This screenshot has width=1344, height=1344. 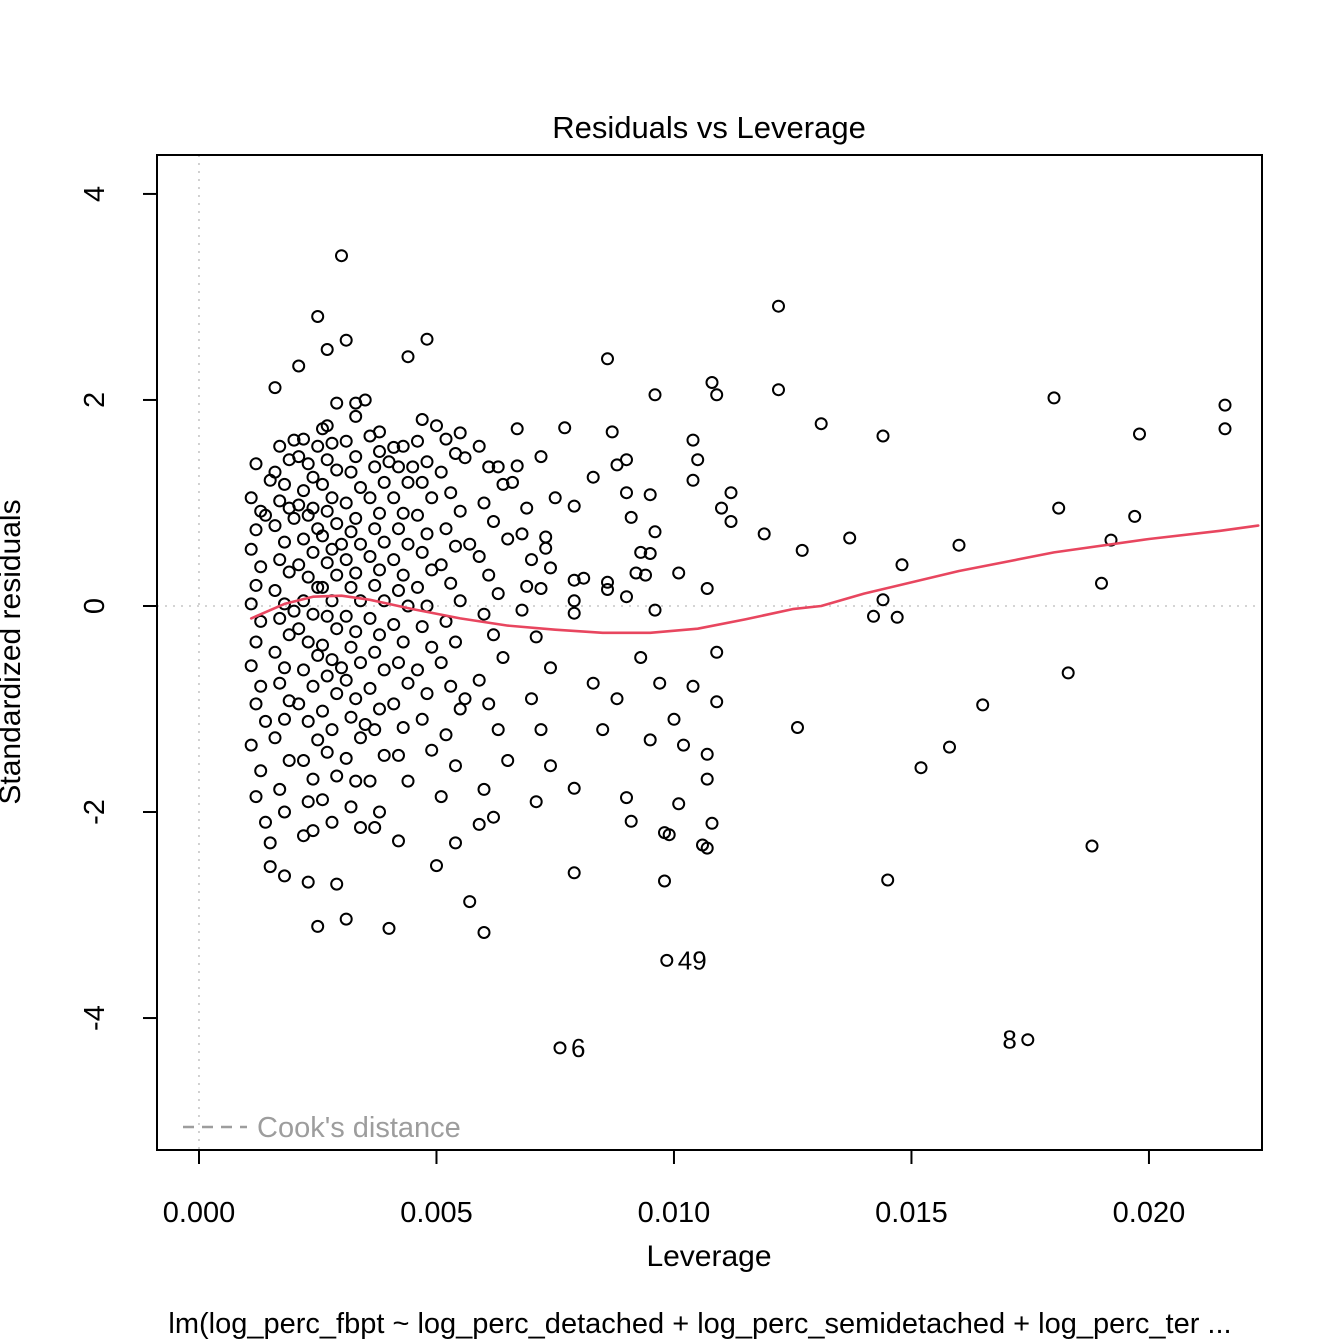 What do you see at coordinates (199, 1213) in the screenshot?
I see `x-tick-label: 0.000` at bounding box center [199, 1213].